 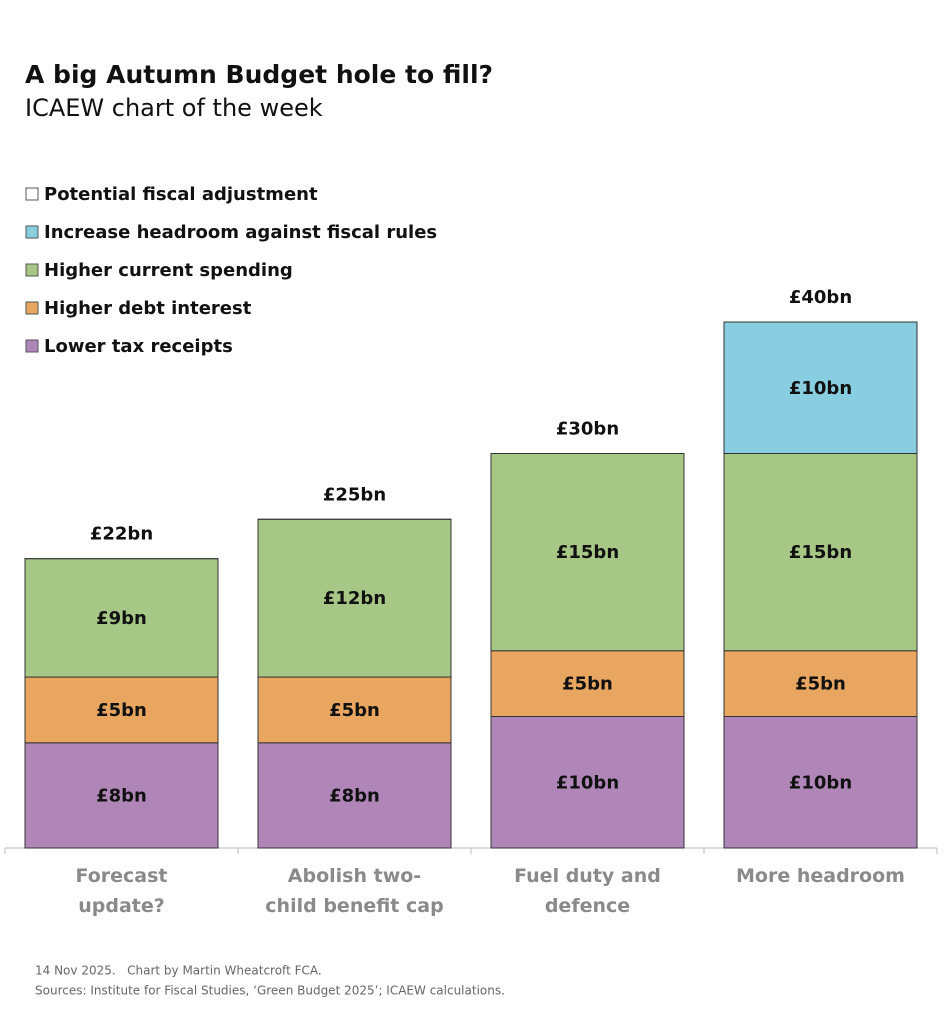 What do you see at coordinates (354, 891) in the screenshot?
I see `x-tick-label: Abolish two-child benefit cap` at bounding box center [354, 891].